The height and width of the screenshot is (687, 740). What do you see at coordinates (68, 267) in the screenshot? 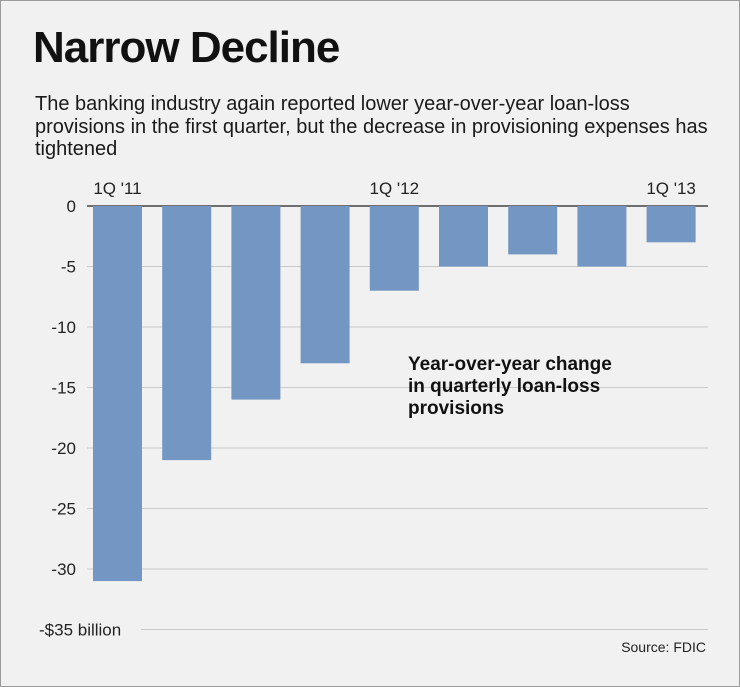
I see `y-tick-label: -5` at bounding box center [68, 267].